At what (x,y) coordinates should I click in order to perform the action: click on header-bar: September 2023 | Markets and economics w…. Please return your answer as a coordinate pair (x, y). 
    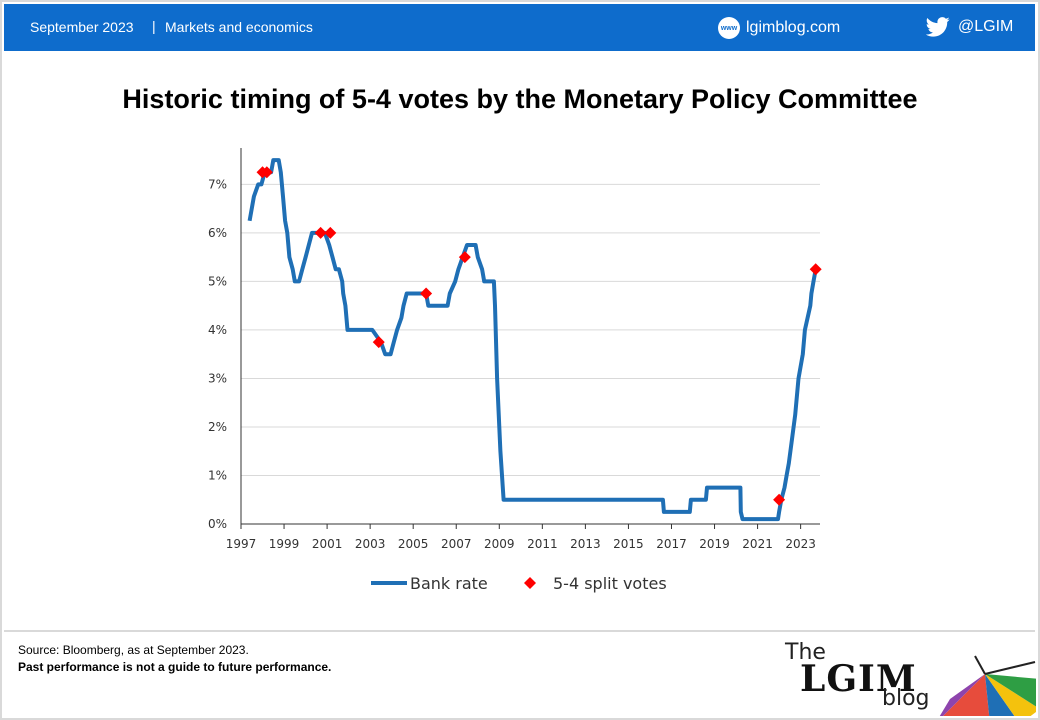
    Looking at the image, I should click on (519, 27).